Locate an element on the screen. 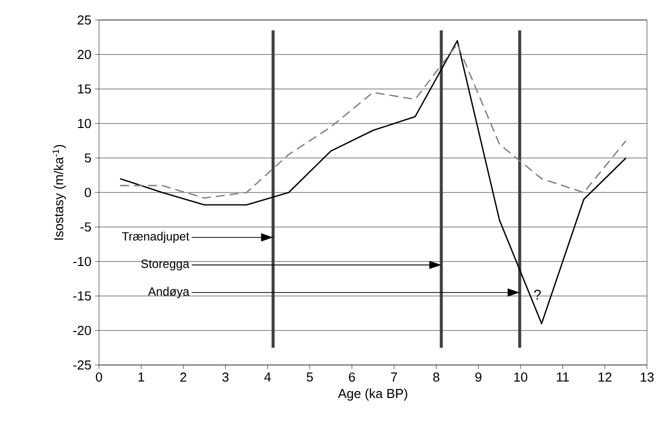  y-tick-label: 25 is located at coordinates (84, 20).